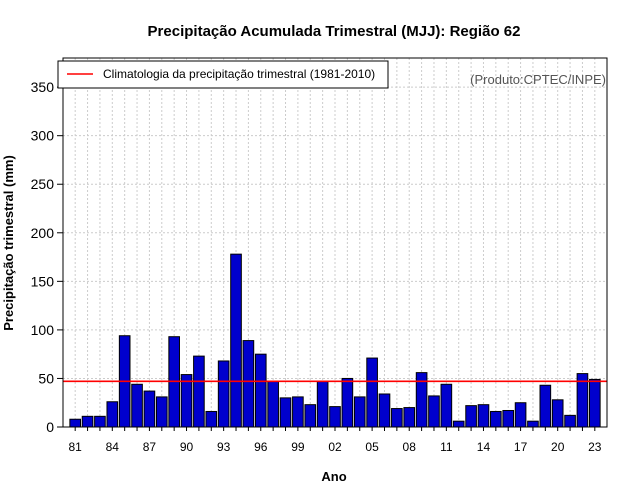  Describe the element at coordinates (199, 391) in the screenshot. I see `bar-1991` at that location.